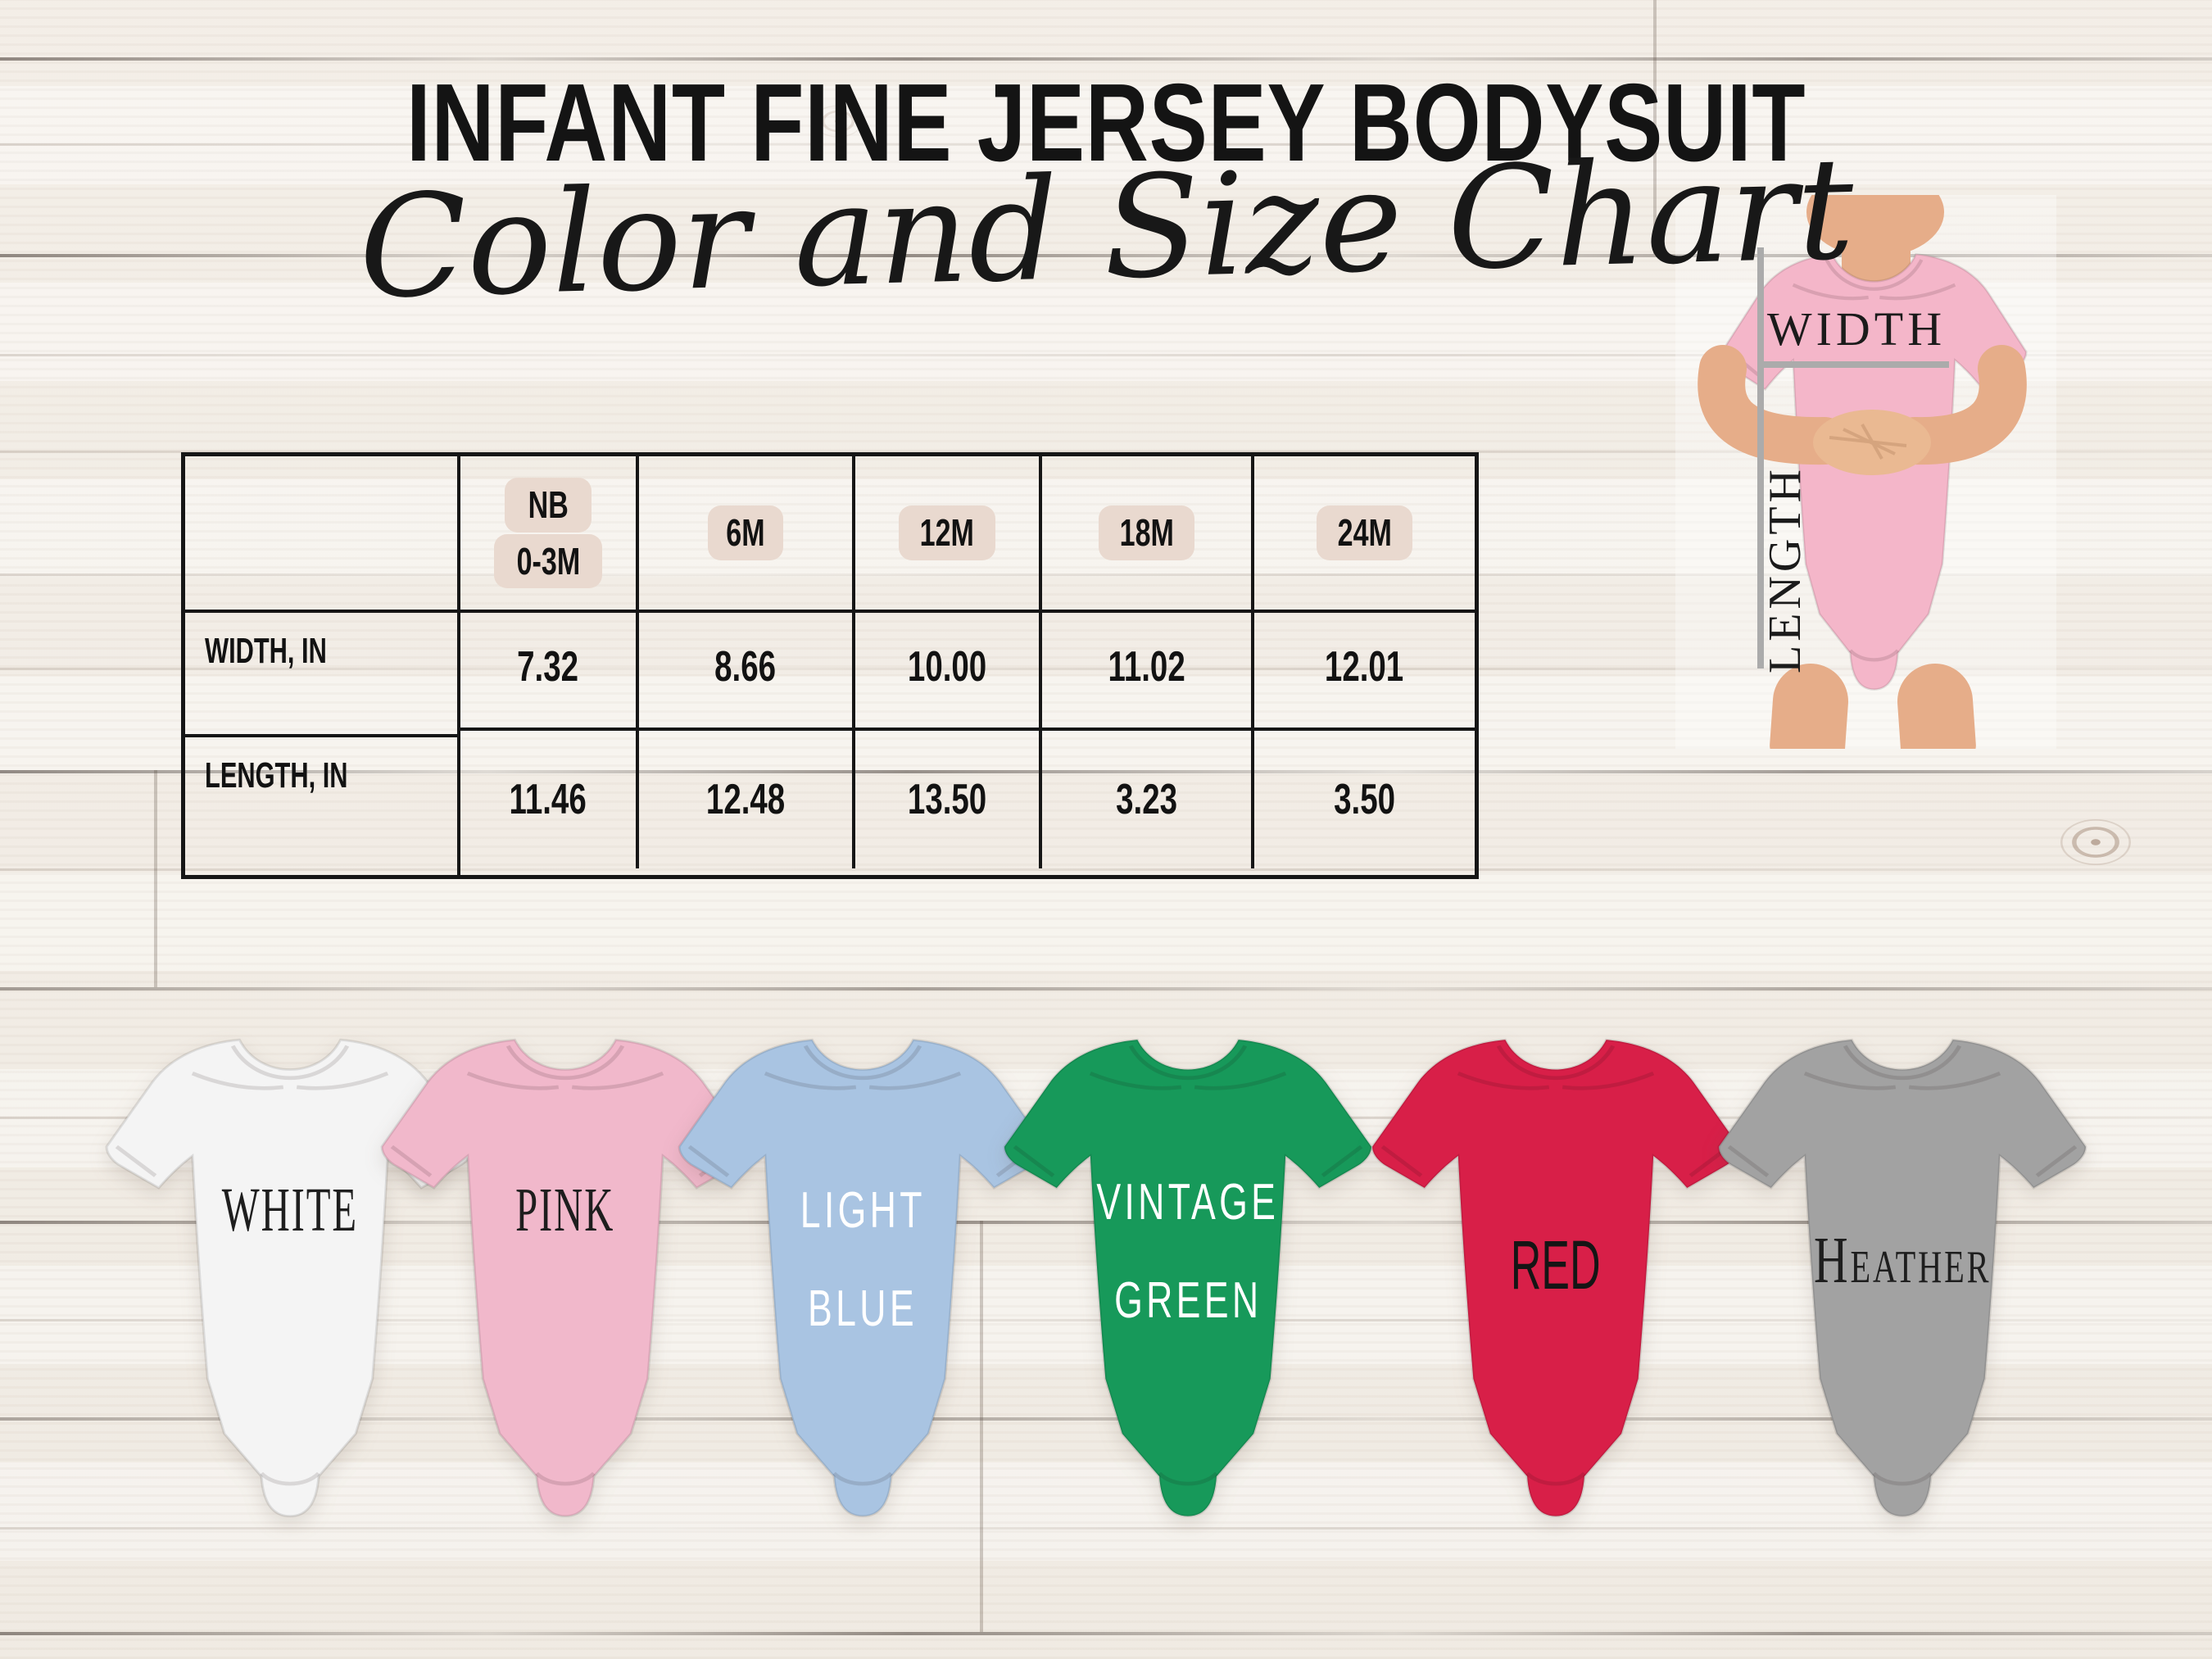 This screenshot has width=2212, height=1659. Describe the element at coordinates (948, 799) in the screenshot. I see `table-cell-length-12m: 13.50` at that location.